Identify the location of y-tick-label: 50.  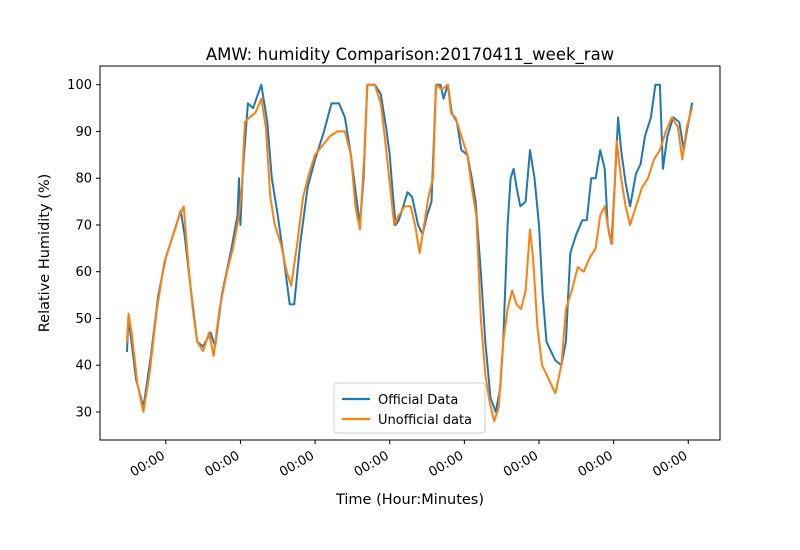
(83, 319).